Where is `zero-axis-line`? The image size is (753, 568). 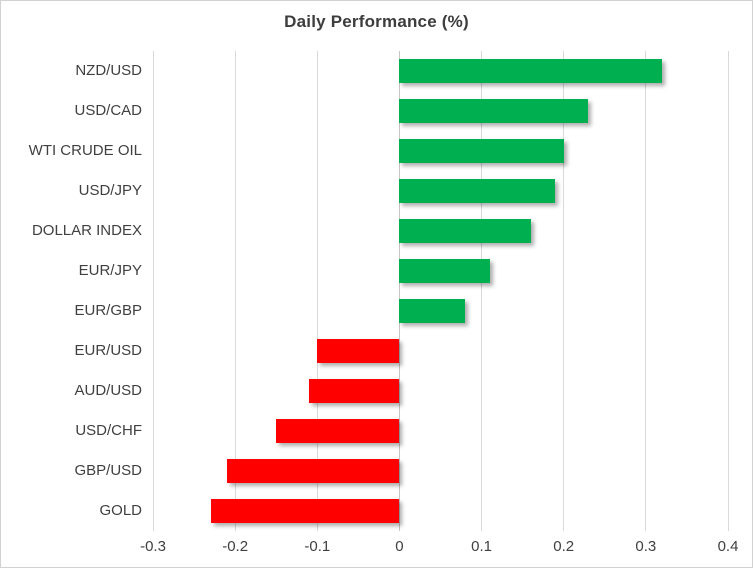
zero-axis-line is located at coordinates (399, 291).